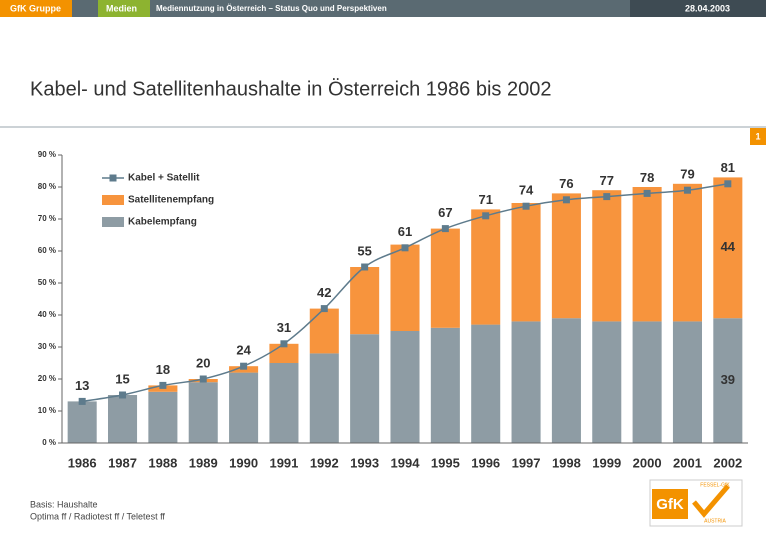 The width and height of the screenshot is (766, 536). I want to click on data-label: 44, so click(728, 246).